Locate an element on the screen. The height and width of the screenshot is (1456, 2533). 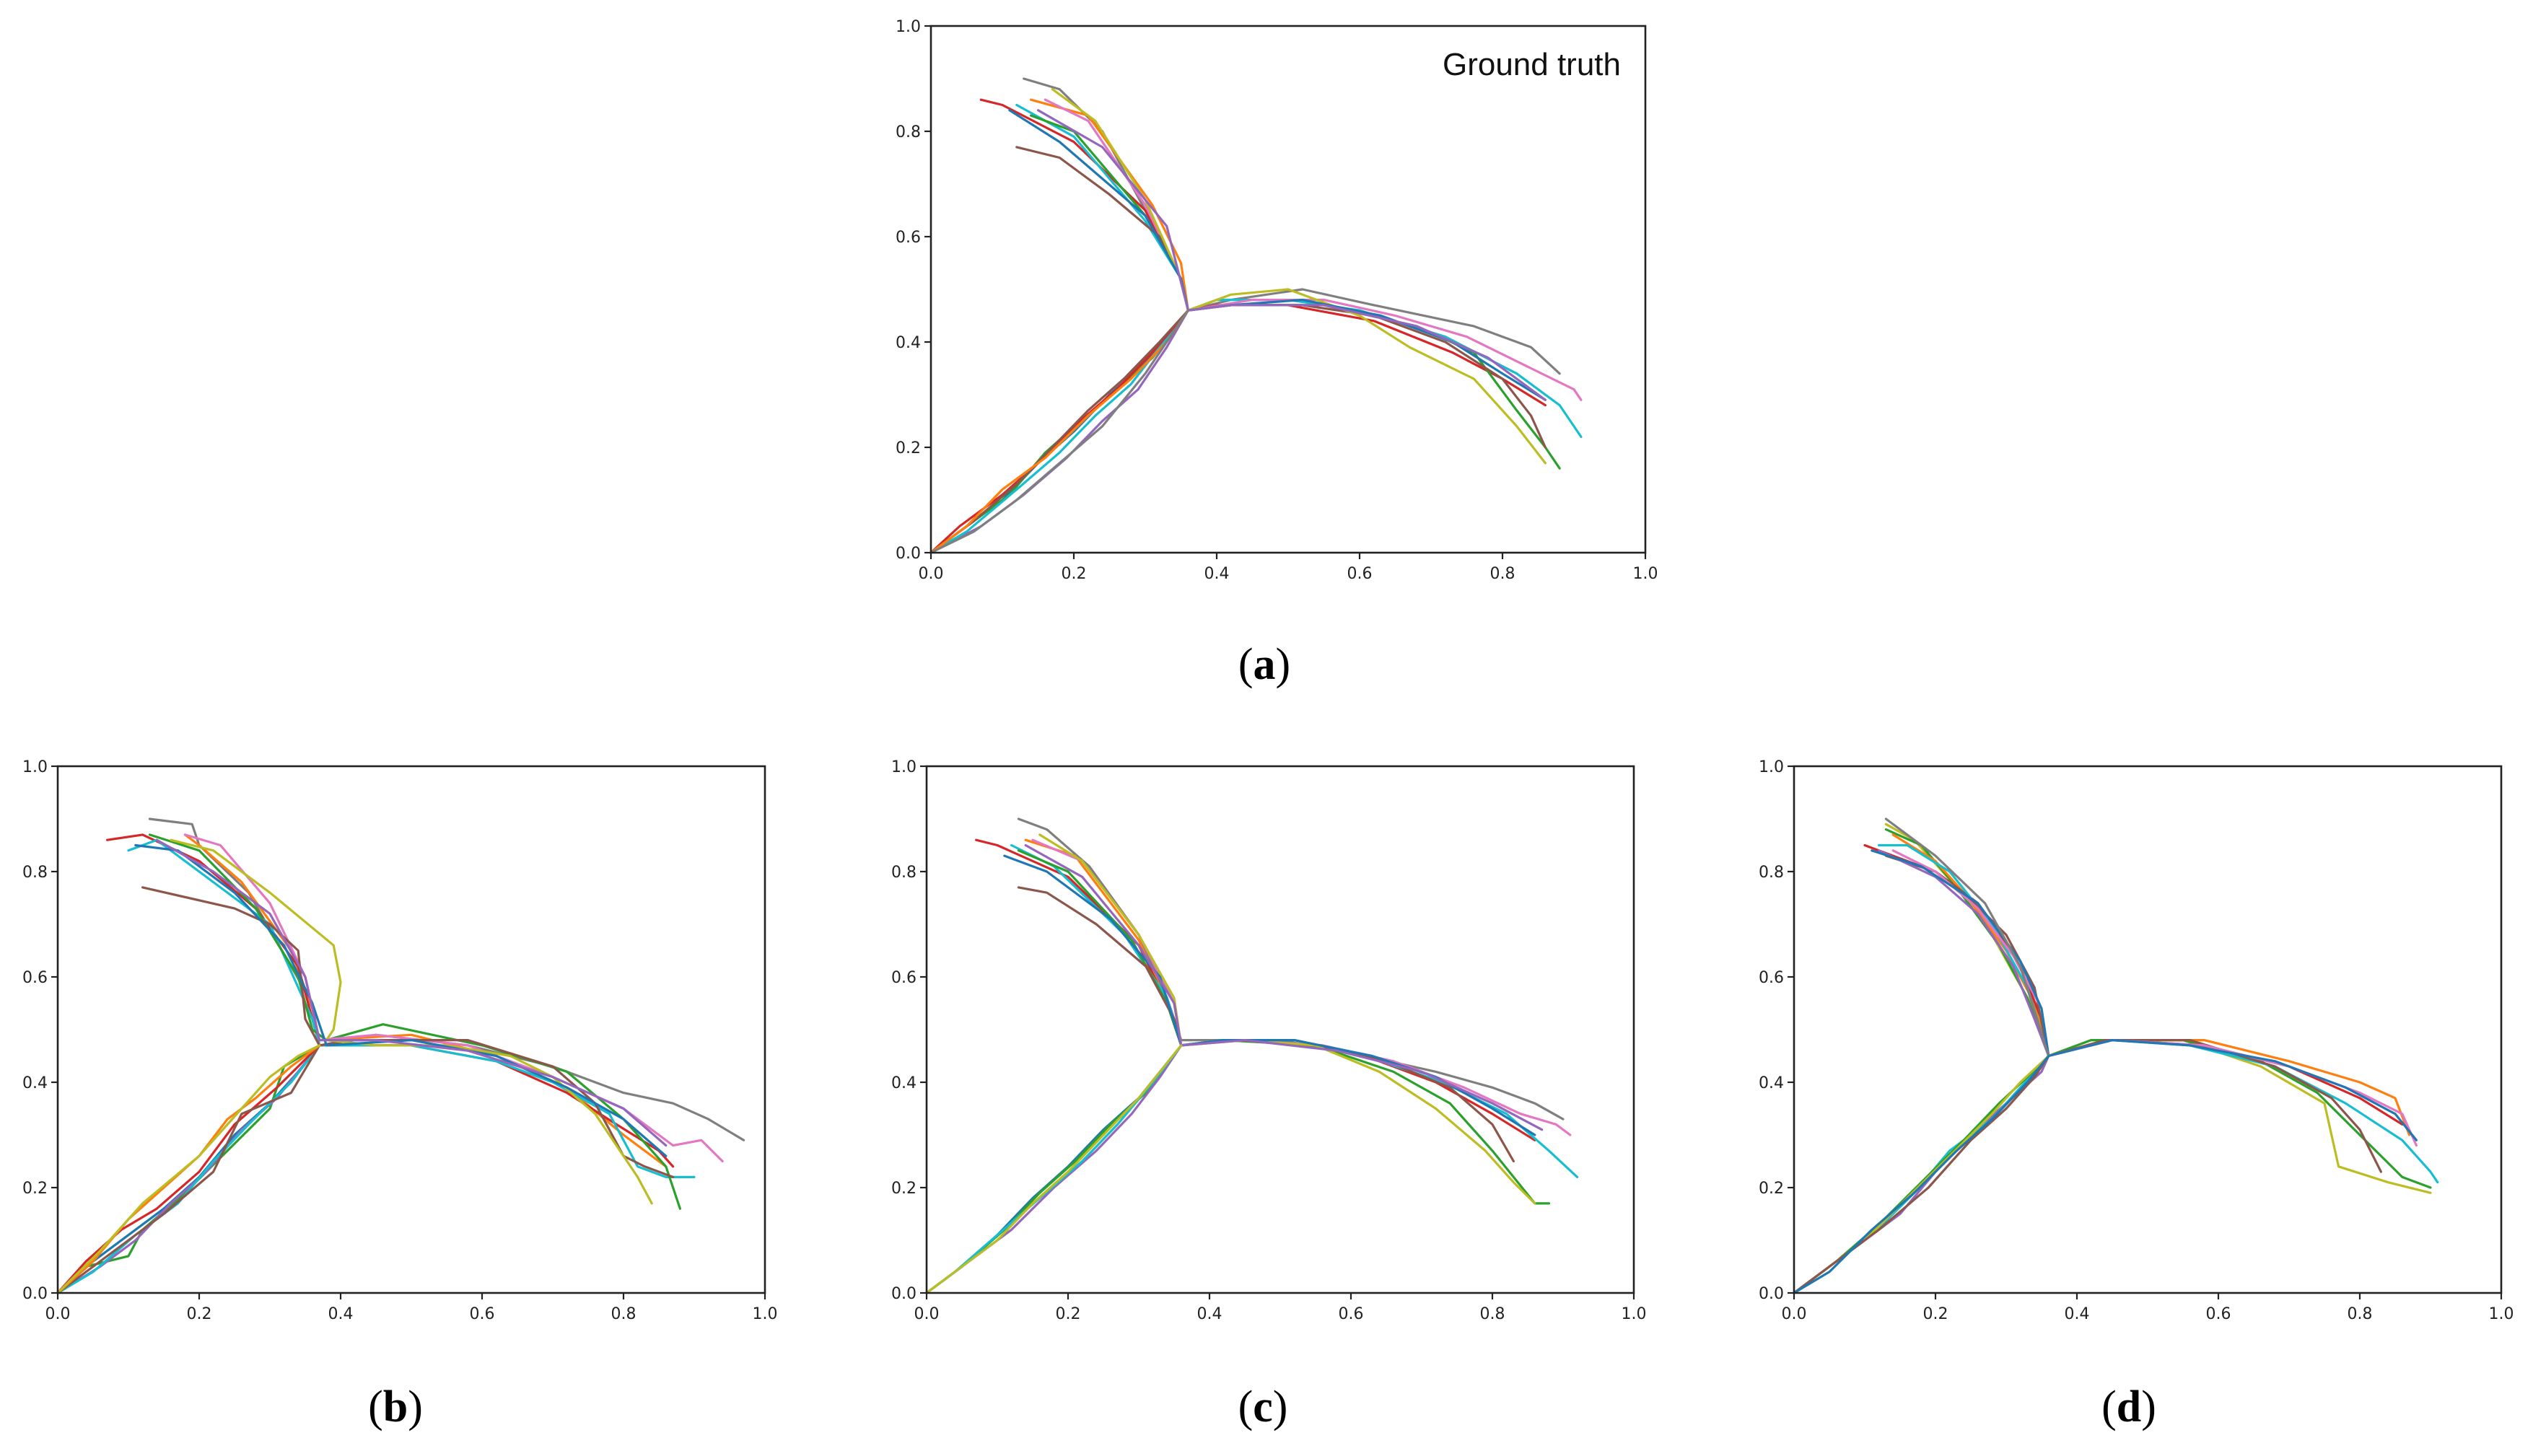
series-c-trunk-olive is located at coordinates (1054, 1169).